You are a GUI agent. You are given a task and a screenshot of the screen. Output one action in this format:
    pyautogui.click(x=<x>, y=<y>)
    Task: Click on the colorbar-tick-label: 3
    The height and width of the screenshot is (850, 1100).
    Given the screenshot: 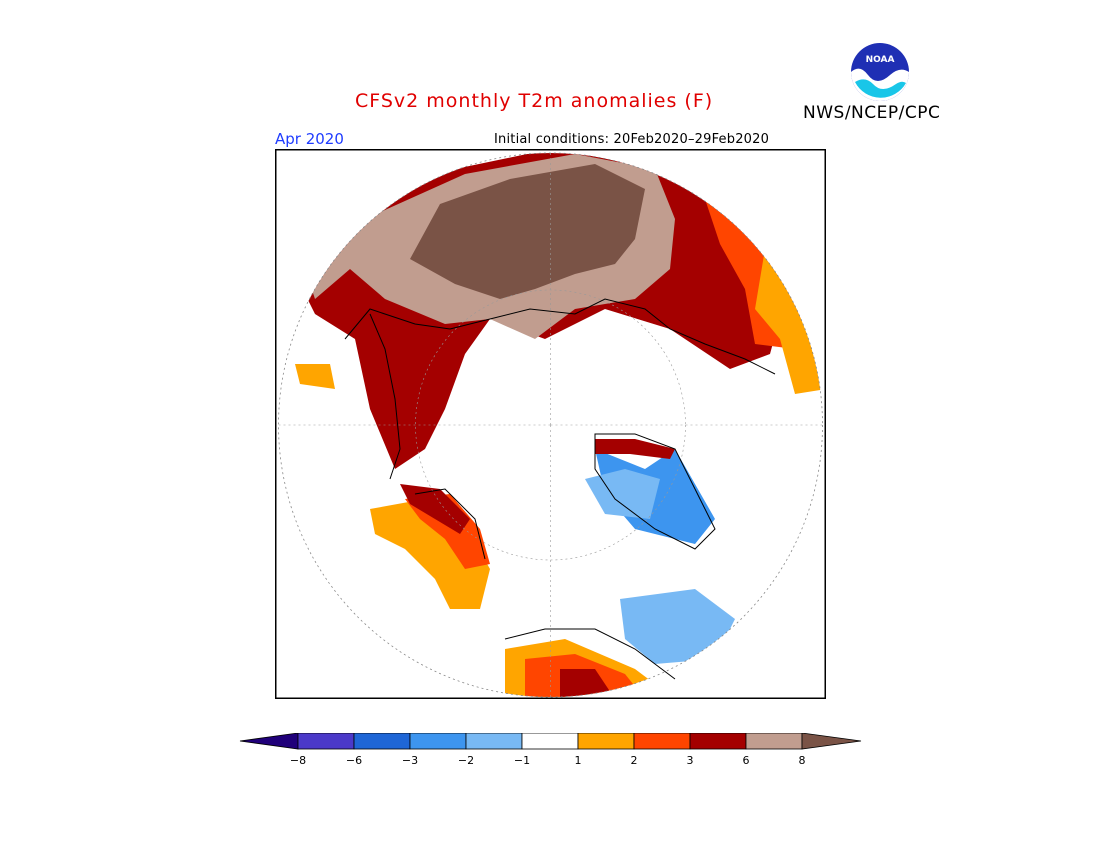 What is the action you would take?
    pyautogui.click(x=690, y=760)
    